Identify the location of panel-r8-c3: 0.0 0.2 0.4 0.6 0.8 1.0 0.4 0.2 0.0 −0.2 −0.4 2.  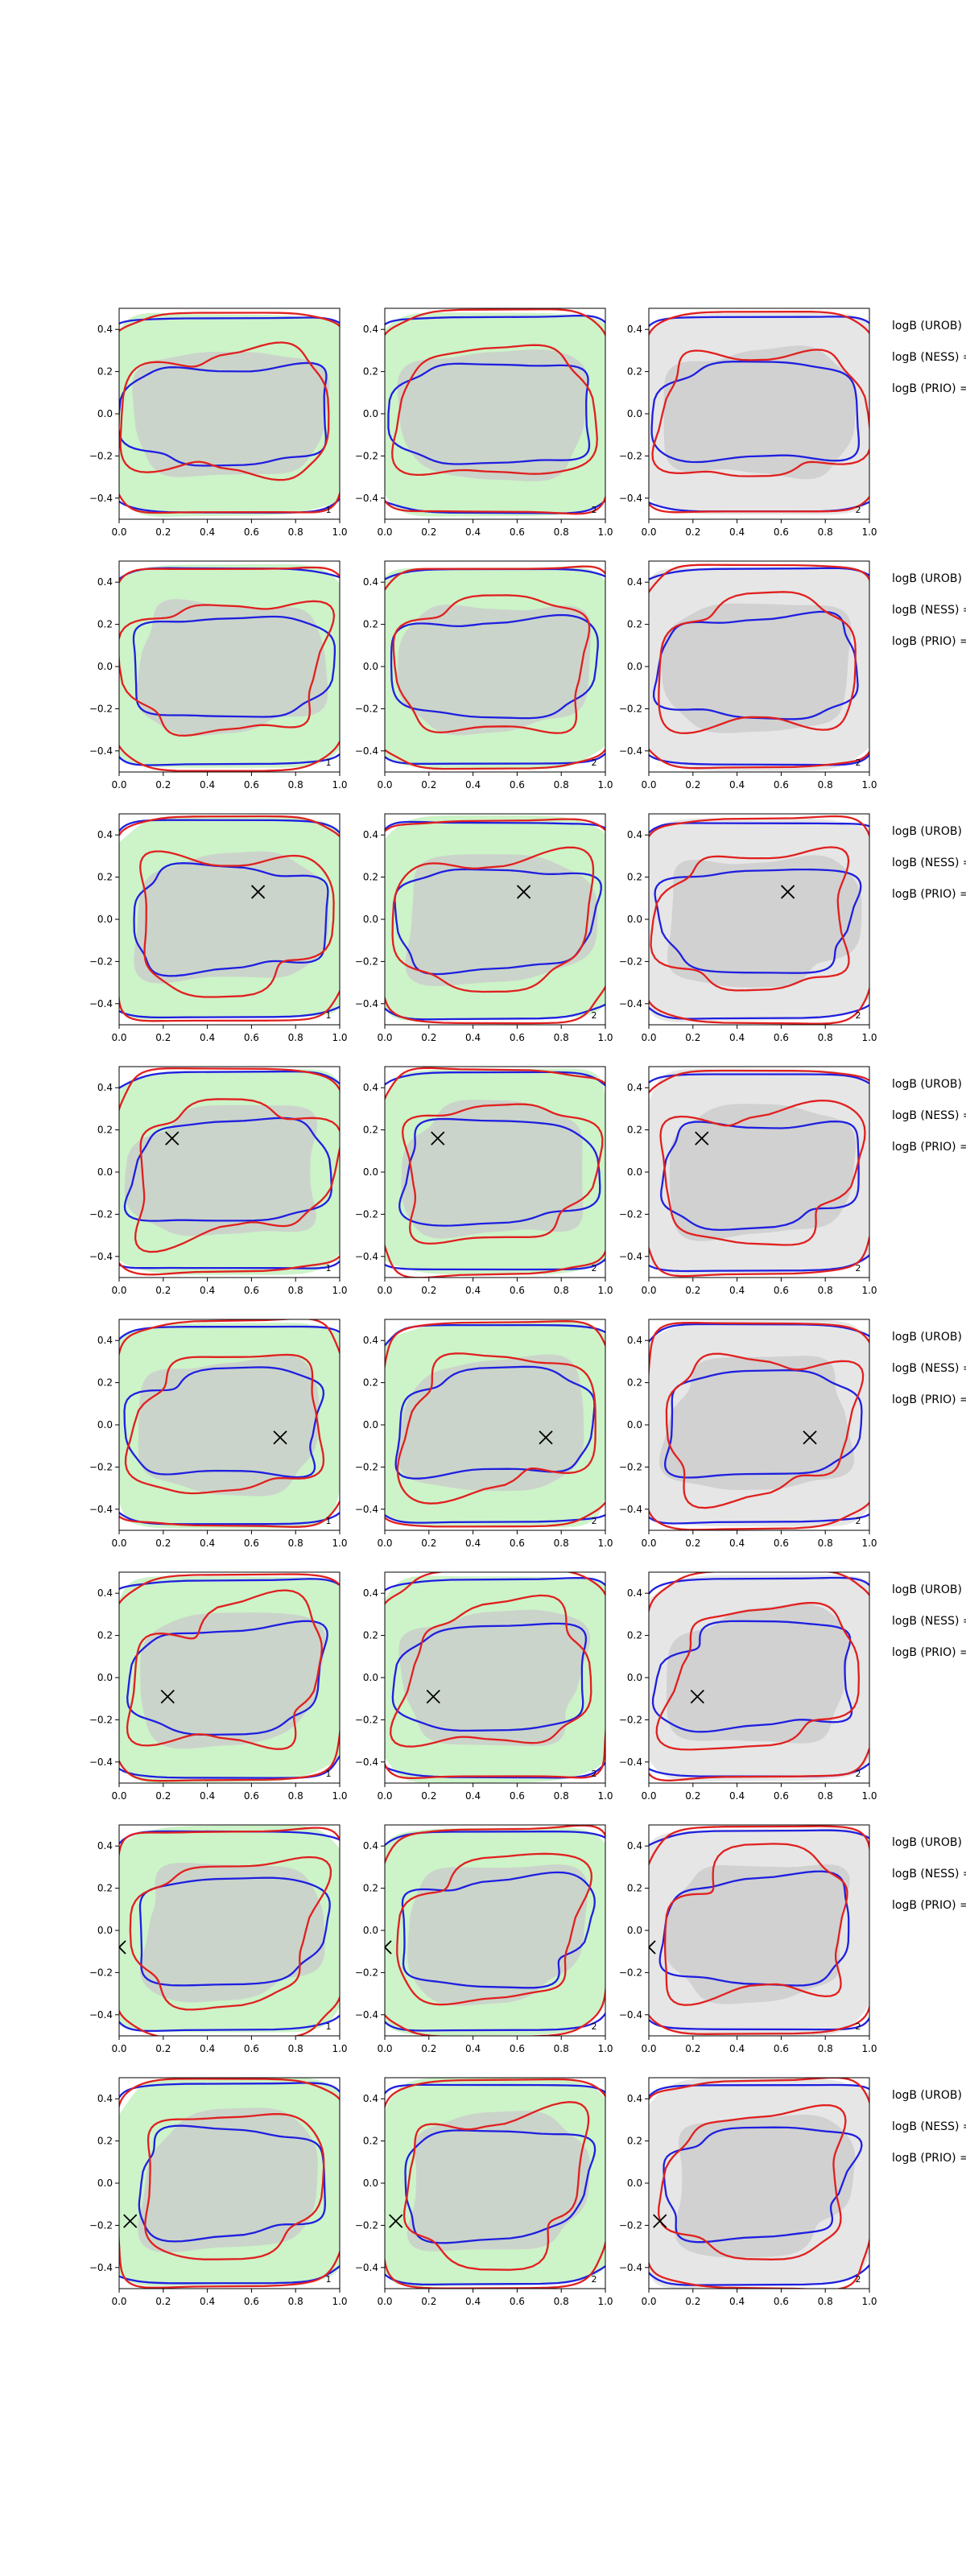
(748, 2192).